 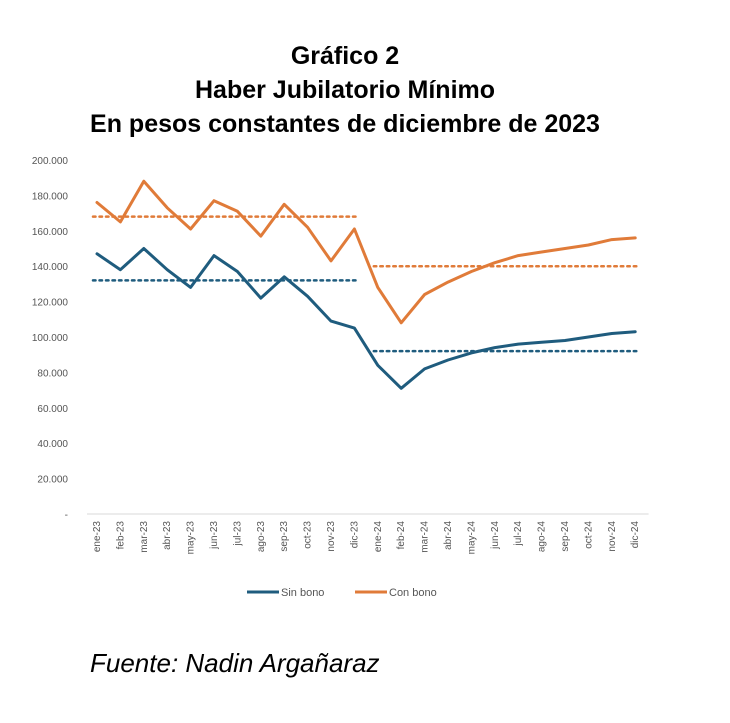 I want to click on chart-title-line2: Haber Jubilatorio Mínimo, so click(x=345, y=90).